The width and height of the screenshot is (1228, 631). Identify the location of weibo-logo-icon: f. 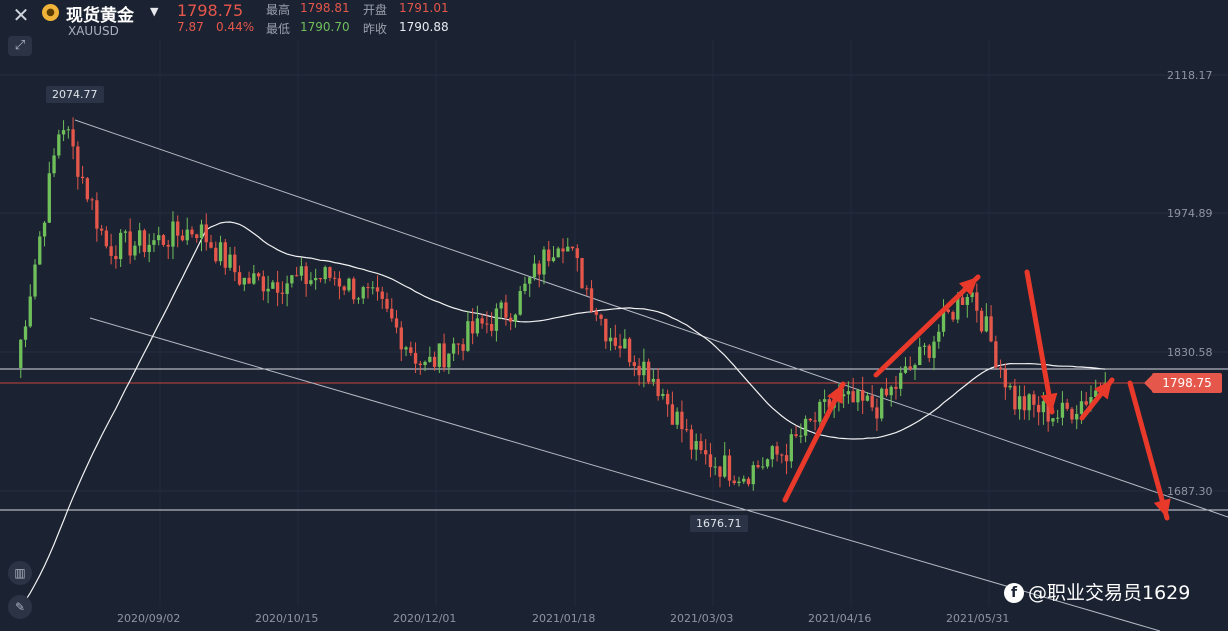
(1014, 593).